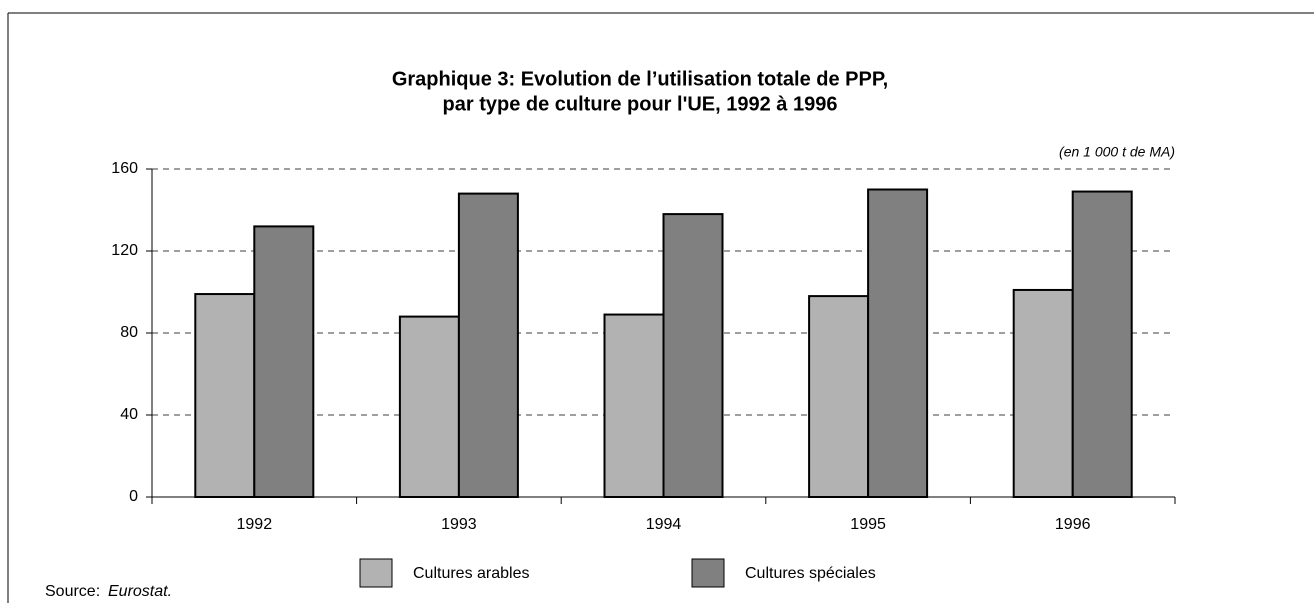 Image resolution: width=1314 pixels, height=603 pixels. What do you see at coordinates (471, 573) in the screenshot?
I see `legend-label: Cultures arables` at bounding box center [471, 573].